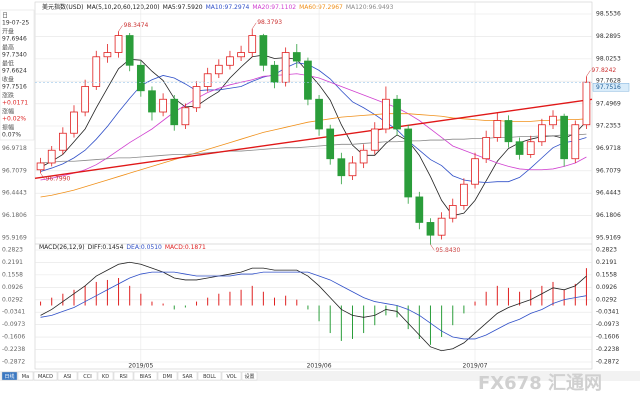 Image resolution: width=640 pixels, height=400 pixels. I want to click on toolbar-button: SAR, so click(187, 376).